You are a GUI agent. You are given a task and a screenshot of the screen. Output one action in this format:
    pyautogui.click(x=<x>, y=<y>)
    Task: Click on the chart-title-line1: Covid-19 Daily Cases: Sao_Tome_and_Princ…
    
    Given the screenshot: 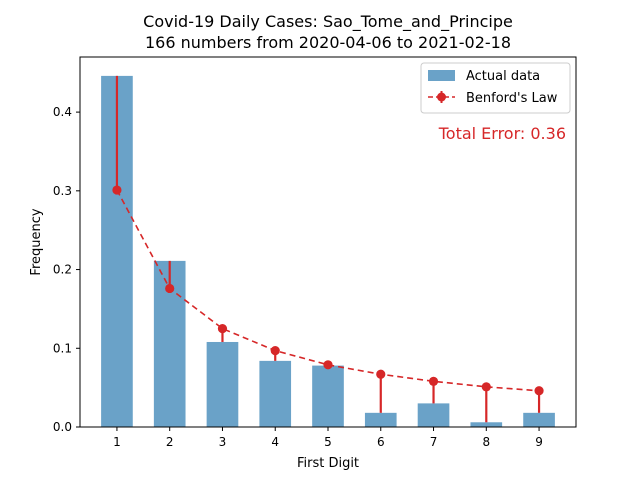 What is the action you would take?
    pyautogui.click(x=328, y=22)
    